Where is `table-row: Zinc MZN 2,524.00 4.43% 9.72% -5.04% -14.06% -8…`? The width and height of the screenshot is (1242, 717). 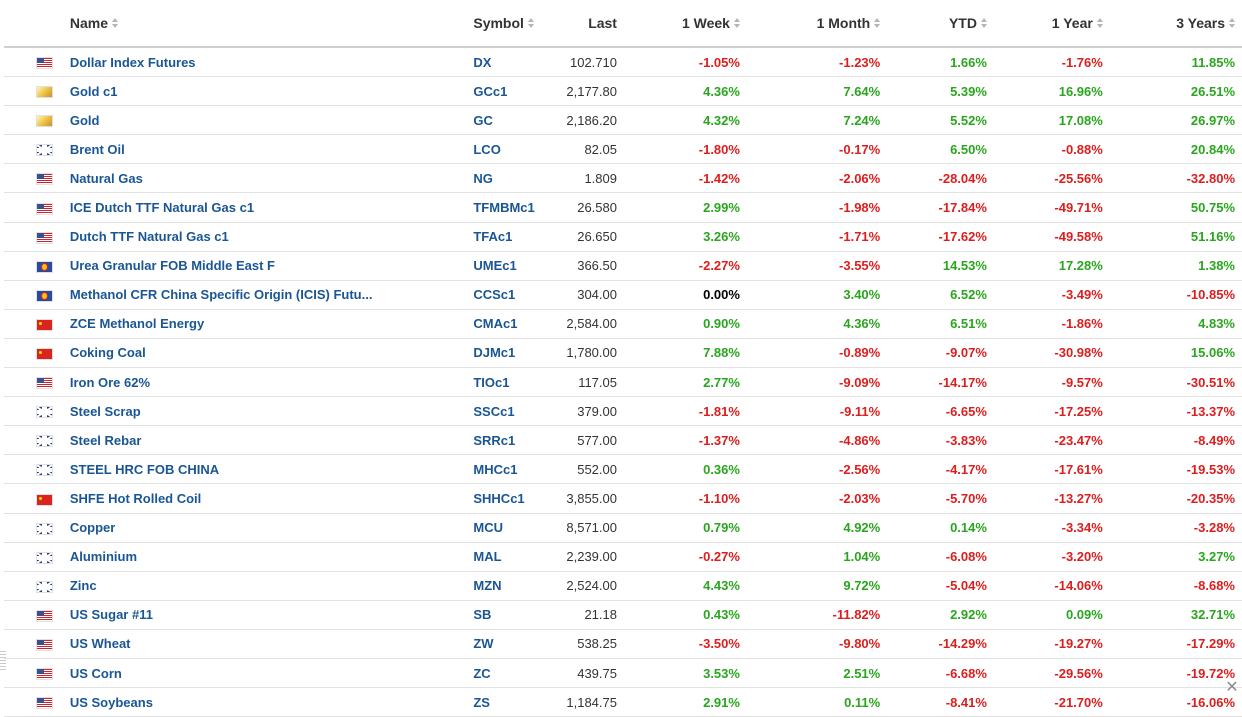 table-row: Zinc MZN 2,524.00 4.43% 9.72% -5.04% -14.06% -8… is located at coordinates (623, 586).